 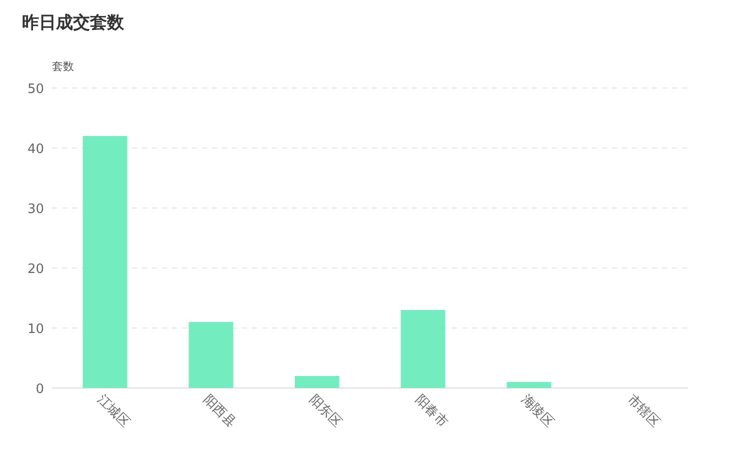 What do you see at coordinates (73, 23) in the screenshot?
I see `chart-title: 昨日成交套数` at bounding box center [73, 23].